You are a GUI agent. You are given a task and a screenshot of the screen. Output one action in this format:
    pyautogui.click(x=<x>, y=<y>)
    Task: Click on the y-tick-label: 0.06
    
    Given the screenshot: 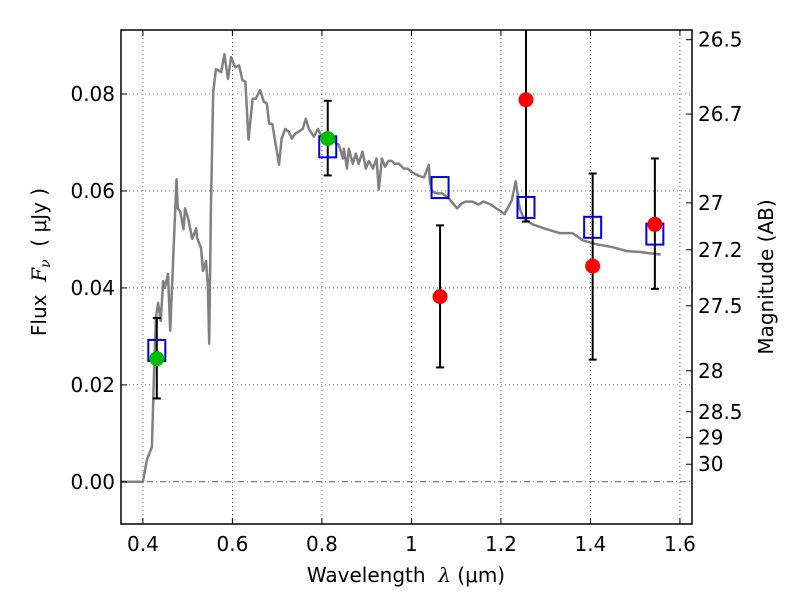 What is the action you would take?
    pyautogui.click(x=92, y=191)
    